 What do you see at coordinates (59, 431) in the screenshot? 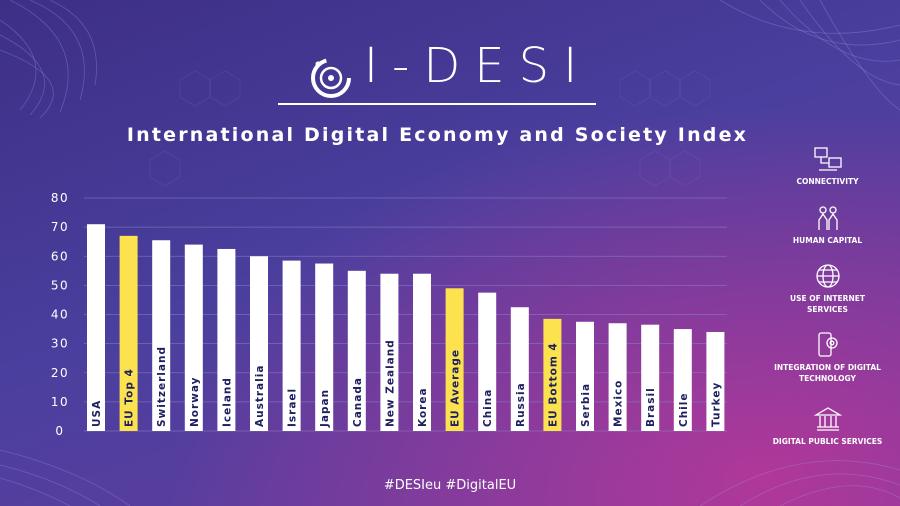
I see `y-tick-label: 0` at bounding box center [59, 431].